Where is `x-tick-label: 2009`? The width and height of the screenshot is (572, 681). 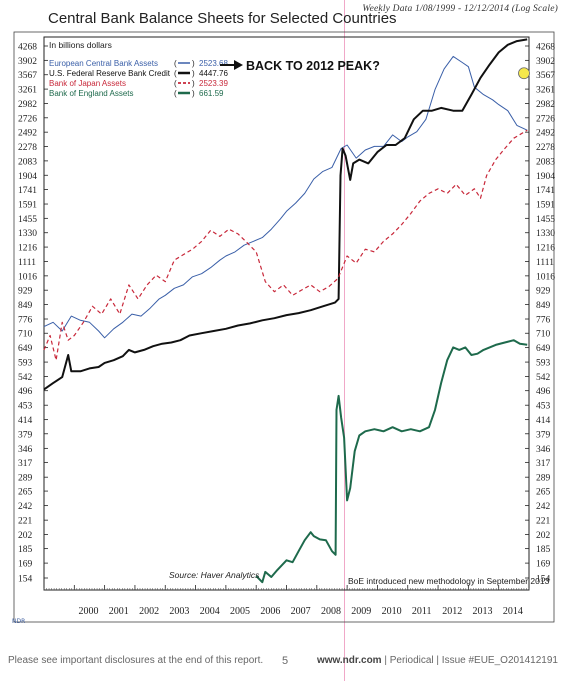
x-tick-label: 2009 is located at coordinates (361, 611).